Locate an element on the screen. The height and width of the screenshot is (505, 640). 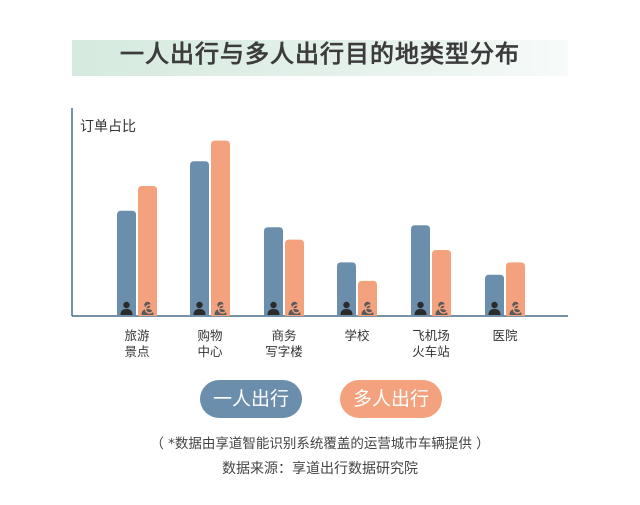
title-background is located at coordinates (320, 58).